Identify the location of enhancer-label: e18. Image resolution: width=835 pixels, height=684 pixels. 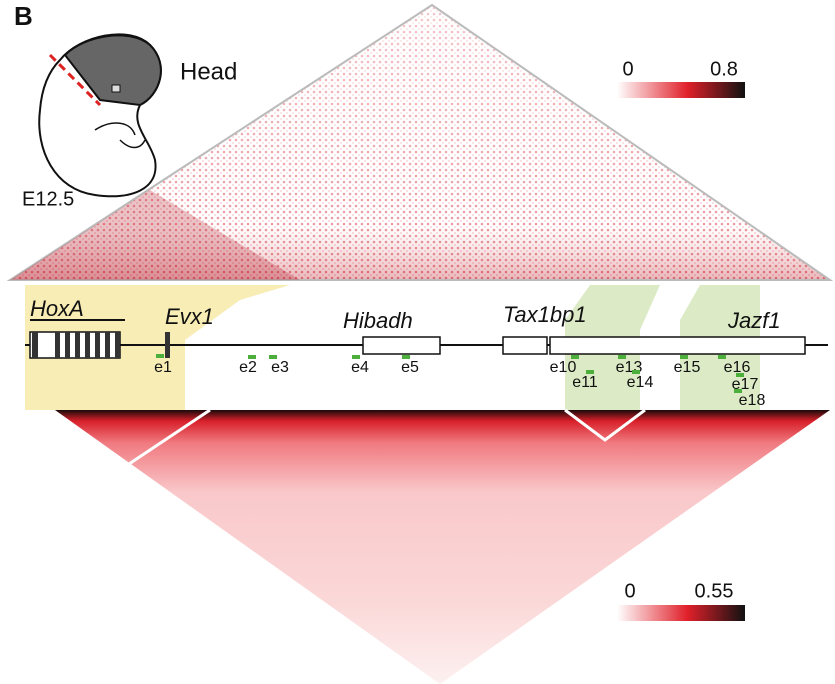
(752, 400).